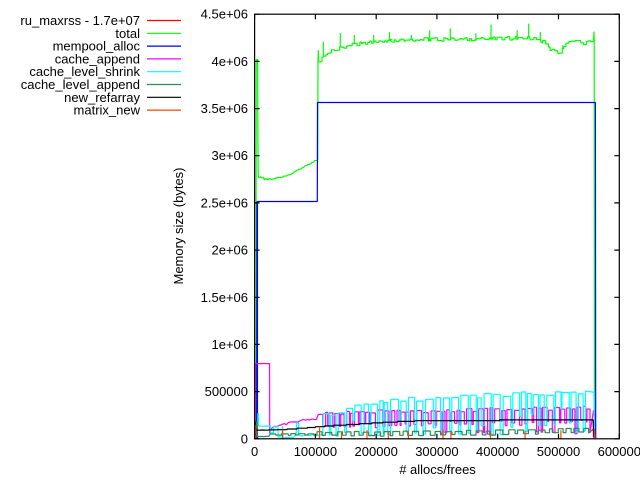 This screenshot has height=485, width=640. Describe the element at coordinates (102, 97) in the screenshot. I see `svg-text: new_refarray` at that location.